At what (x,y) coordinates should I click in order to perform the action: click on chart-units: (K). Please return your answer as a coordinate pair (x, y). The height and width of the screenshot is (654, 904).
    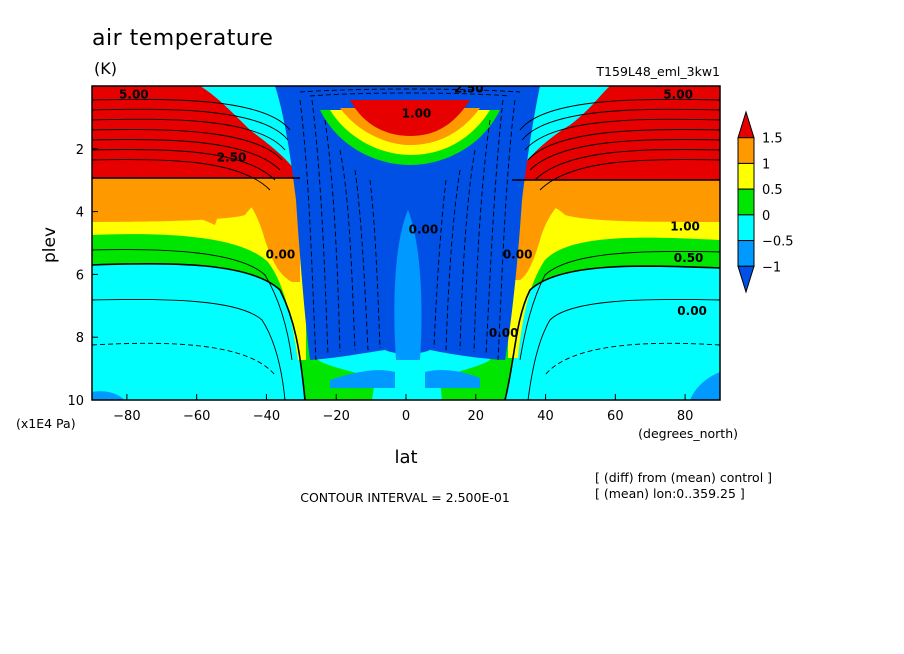
    Looking at the image, I should click on (105, 68).